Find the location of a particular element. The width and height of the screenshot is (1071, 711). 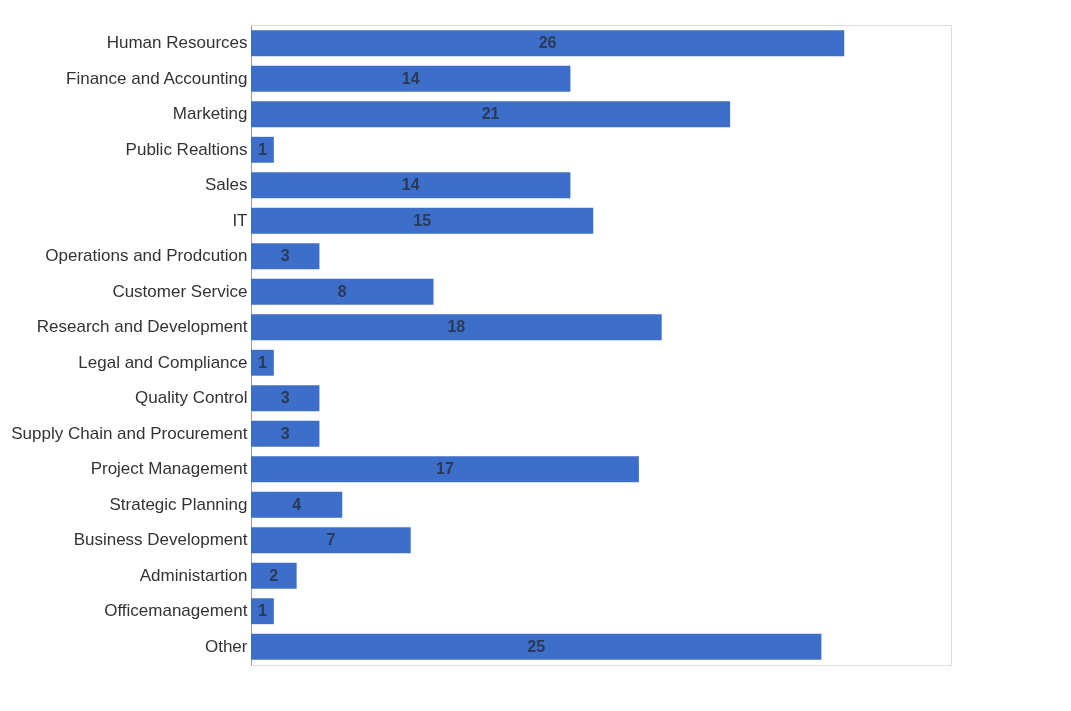

data-label: 4 is located at coordinates (297, 504).